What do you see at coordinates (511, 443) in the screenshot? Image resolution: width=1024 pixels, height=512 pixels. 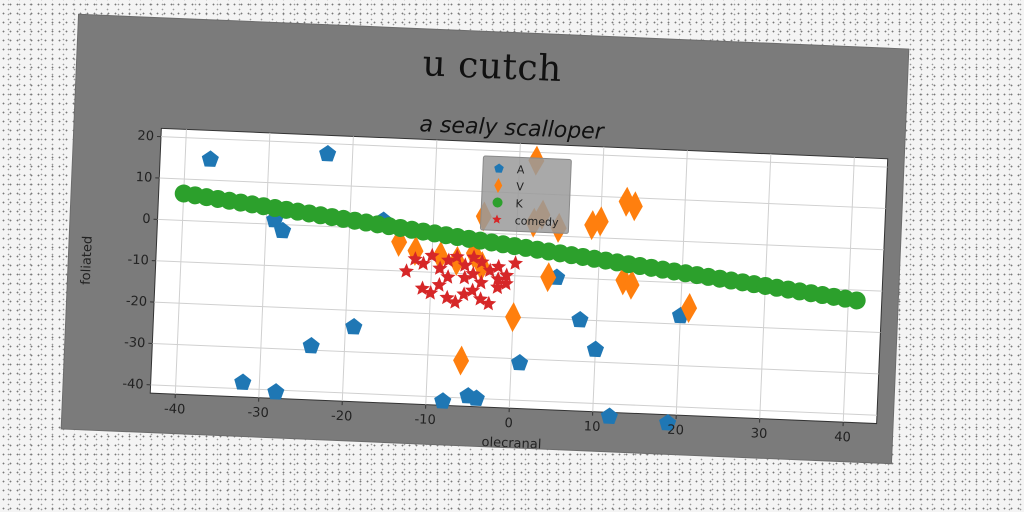 I see `x-axis-label: olecranal` at bounding box center [511, 443].